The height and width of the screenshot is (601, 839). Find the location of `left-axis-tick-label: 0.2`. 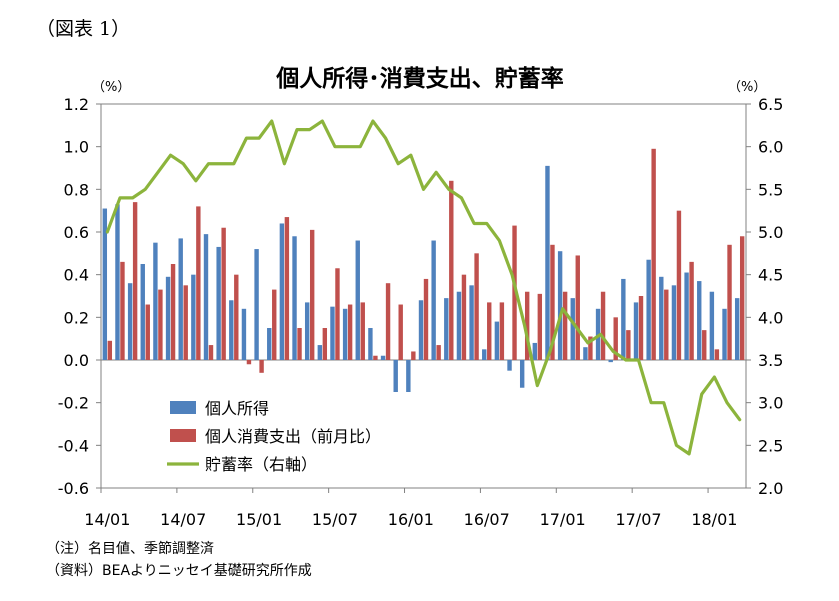

left-axis-tick-label: 0.2 is located at coordinates (76, 317).